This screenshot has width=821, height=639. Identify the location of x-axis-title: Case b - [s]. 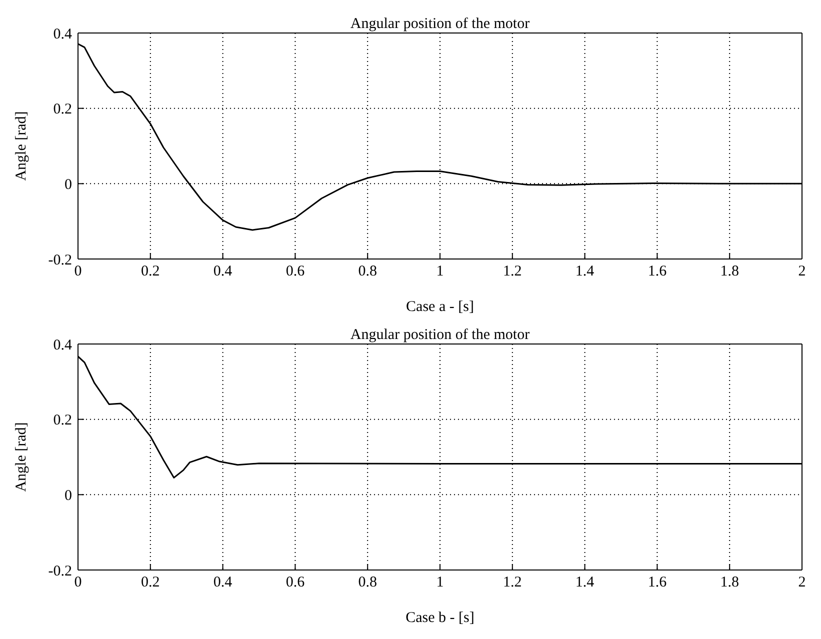
(440, 618).